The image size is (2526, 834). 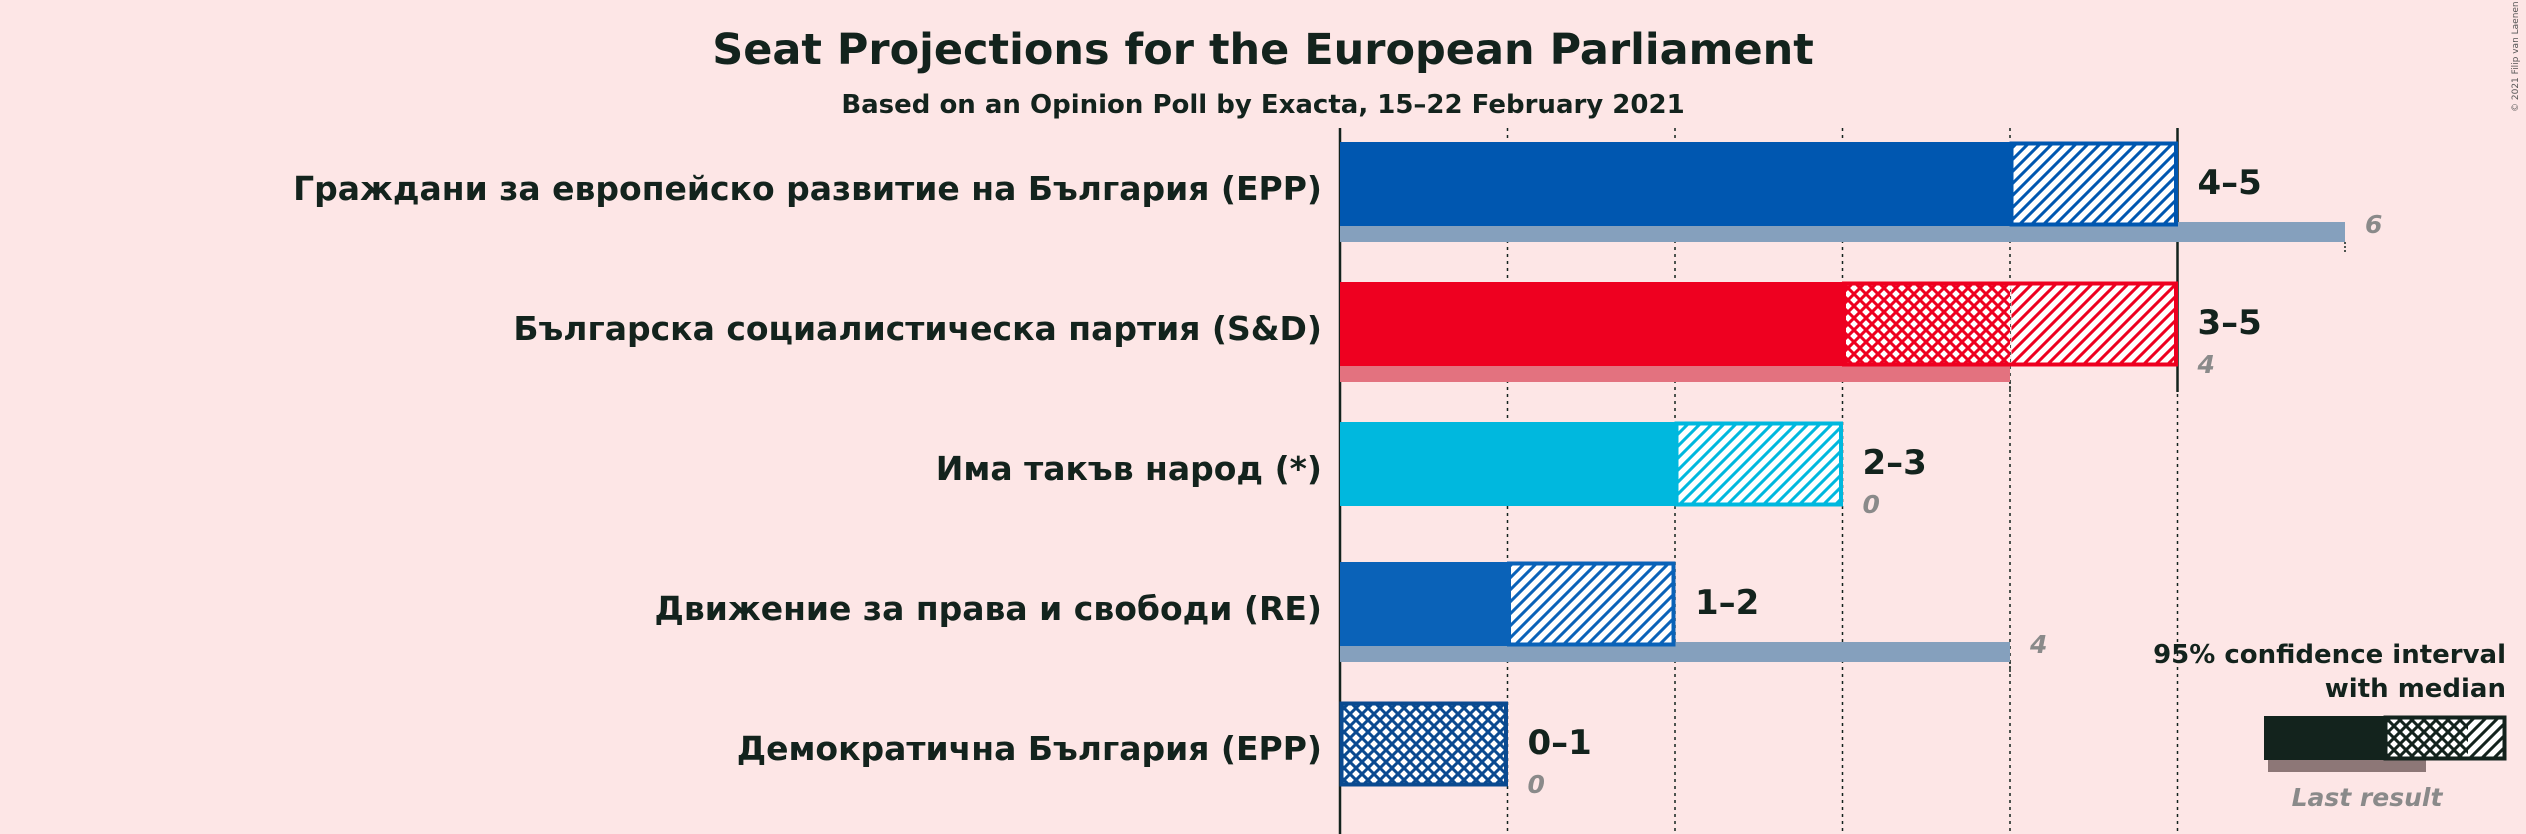 What do you see at coordinates (2368, 797) in the screenshot?
I see `legend-last-result: Last result` at bounding box center [2368, 797].